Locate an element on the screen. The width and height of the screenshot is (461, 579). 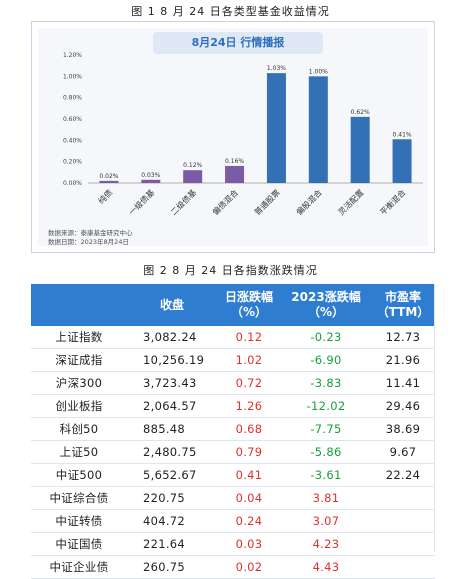
ytd-change-cell: -6.90 is located at coordinates (326, 360).